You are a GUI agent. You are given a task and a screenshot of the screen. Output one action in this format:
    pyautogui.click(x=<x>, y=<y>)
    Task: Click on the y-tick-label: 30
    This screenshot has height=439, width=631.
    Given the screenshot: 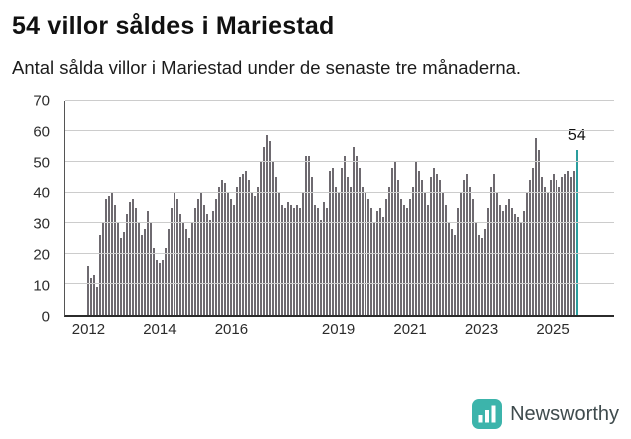 What is the action you would take?
    pyautogui.click(x=41, y=224)
    